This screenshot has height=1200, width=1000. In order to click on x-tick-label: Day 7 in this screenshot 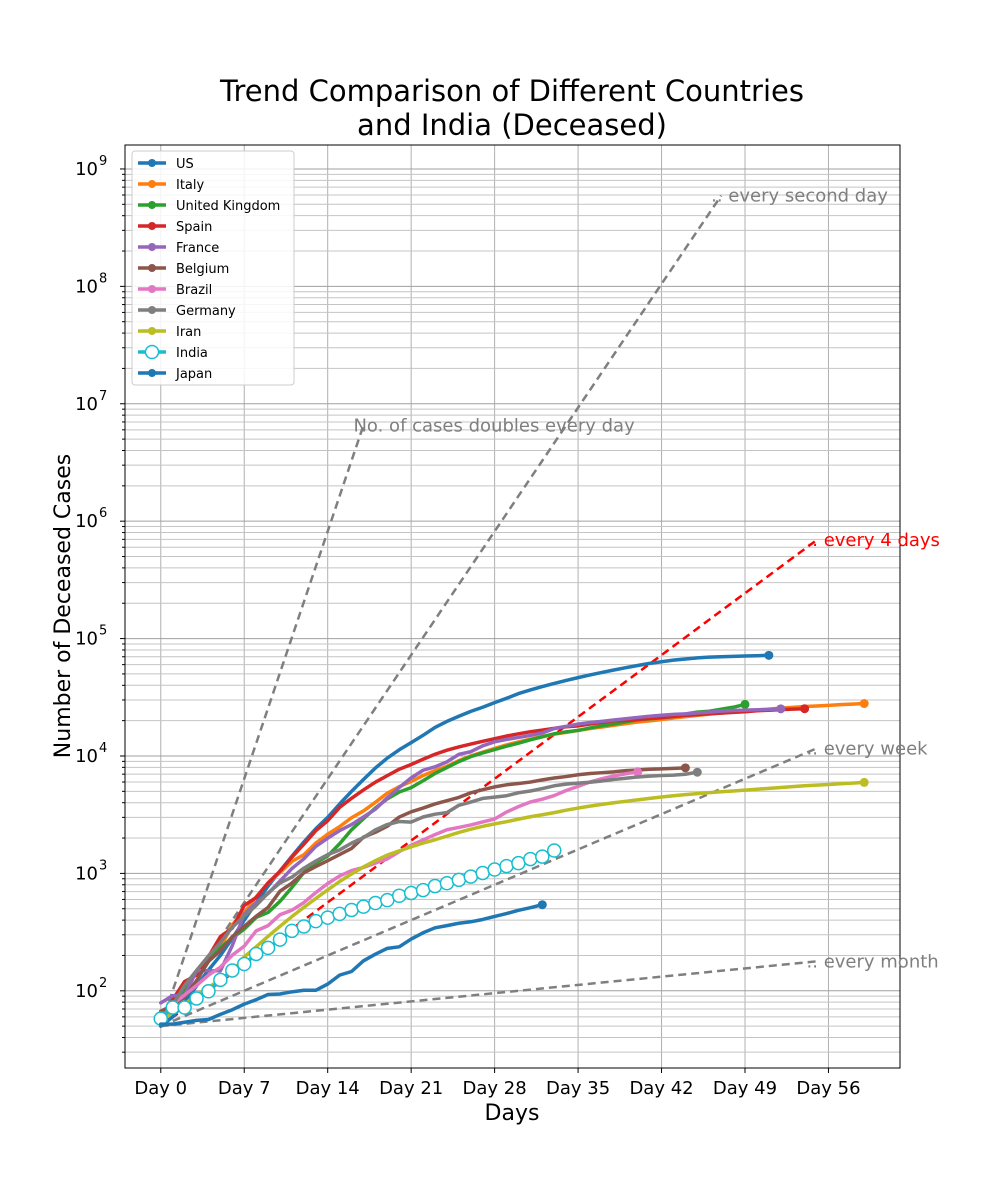, I will do `click(244, 1088)`.